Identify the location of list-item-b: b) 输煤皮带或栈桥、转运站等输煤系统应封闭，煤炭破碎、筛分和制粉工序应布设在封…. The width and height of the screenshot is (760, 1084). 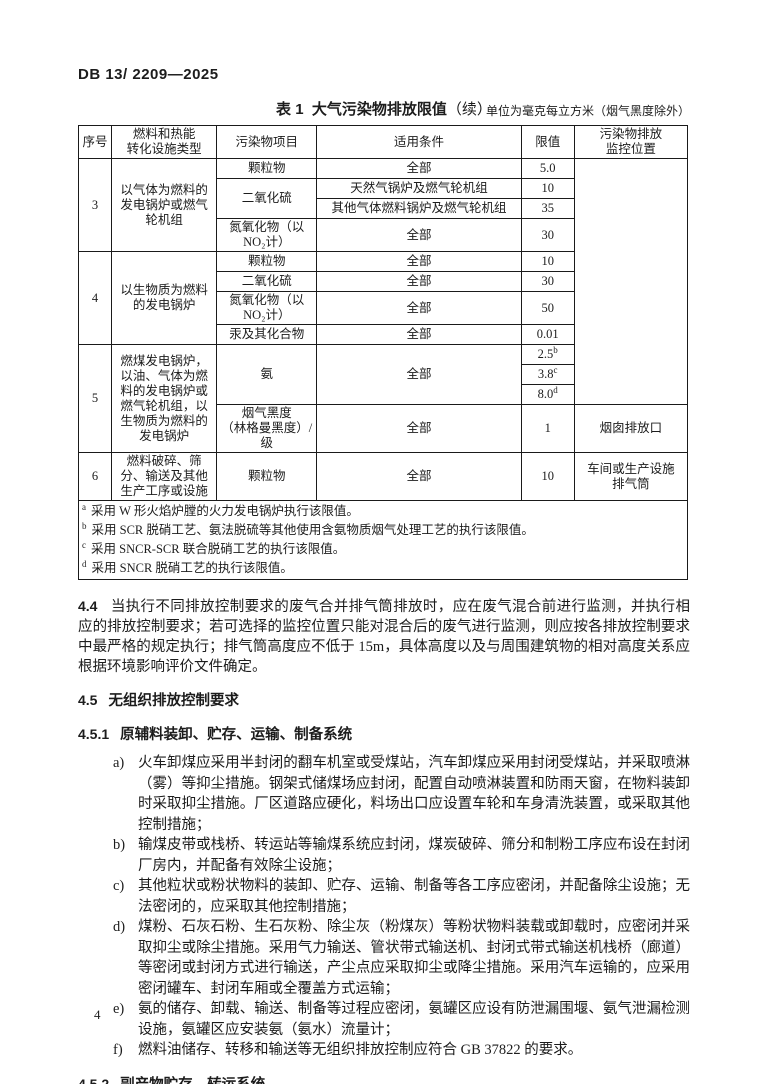
(384, 855).